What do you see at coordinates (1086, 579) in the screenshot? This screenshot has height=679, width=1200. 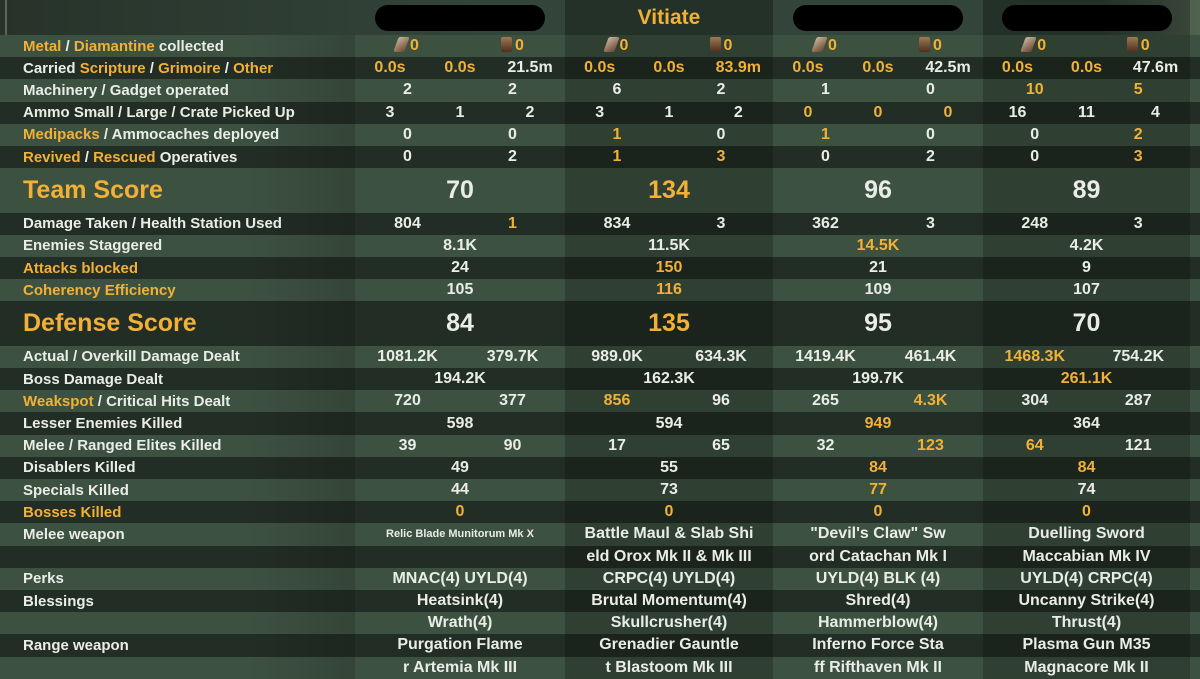 I see `stat-value: UYLD(4) CRPC(4)` at bounding box center [1086, 579].